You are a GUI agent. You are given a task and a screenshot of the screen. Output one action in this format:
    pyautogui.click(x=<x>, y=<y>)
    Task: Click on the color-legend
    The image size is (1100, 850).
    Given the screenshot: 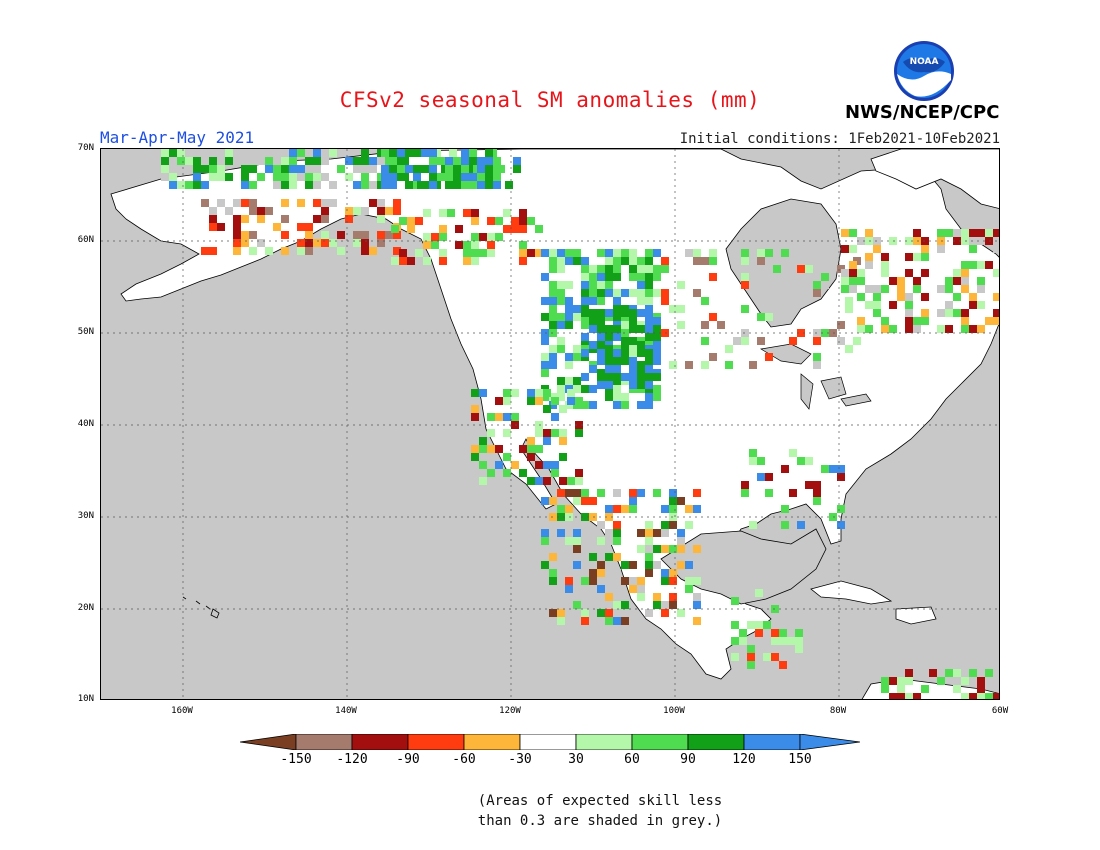 What is the action you would take?
    pyautogui.click(x=550, y=742)
    